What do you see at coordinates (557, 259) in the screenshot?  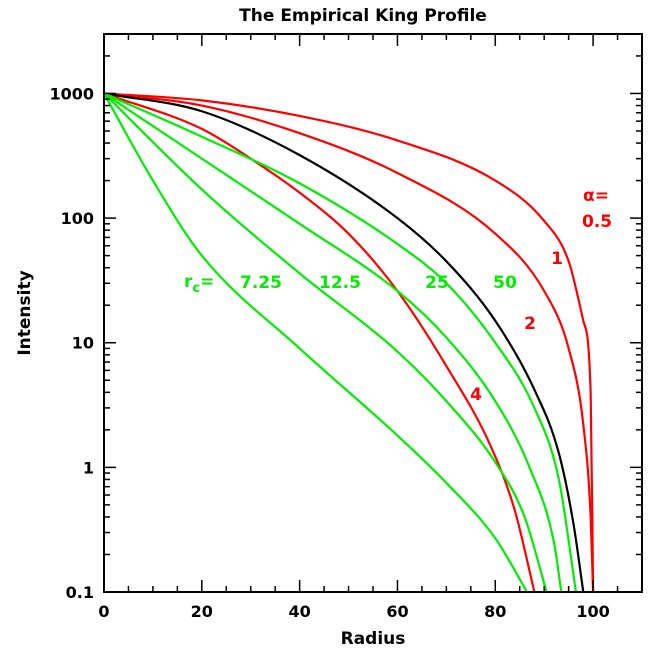 I see `alpha-value-1: 1` at bounding box center [557, 259].